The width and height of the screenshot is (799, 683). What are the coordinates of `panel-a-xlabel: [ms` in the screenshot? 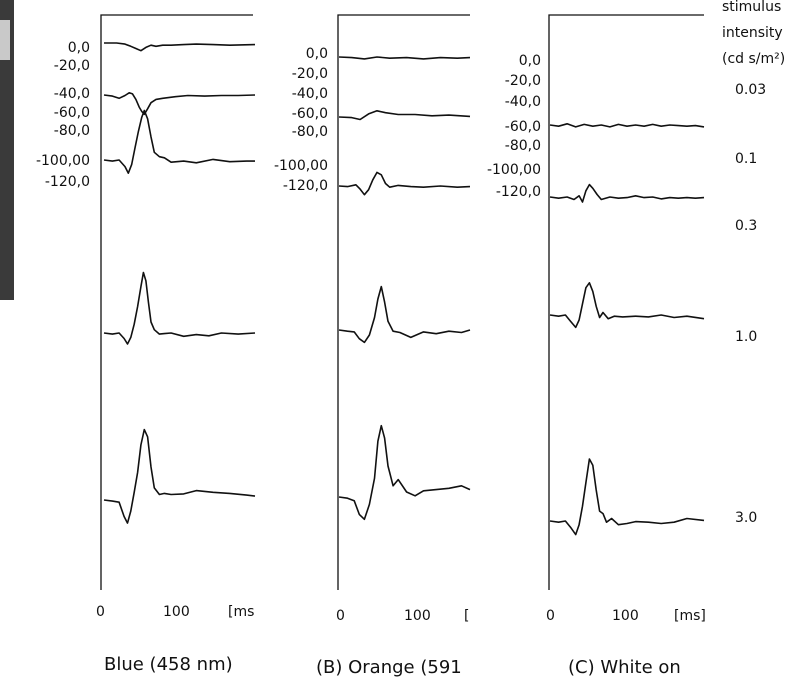 It's located at (241, 612).